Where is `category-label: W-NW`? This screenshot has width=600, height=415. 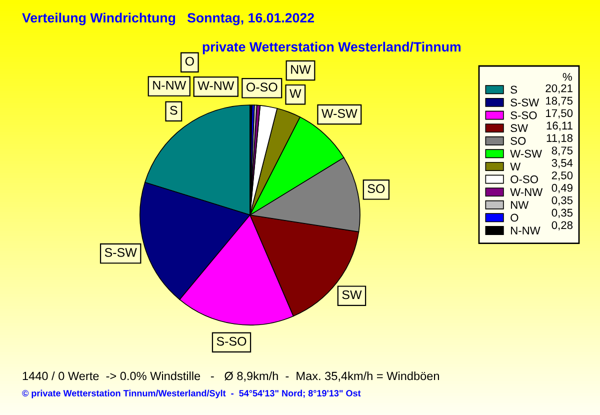
category-label: W-NW is located at coordinates (216, 85).